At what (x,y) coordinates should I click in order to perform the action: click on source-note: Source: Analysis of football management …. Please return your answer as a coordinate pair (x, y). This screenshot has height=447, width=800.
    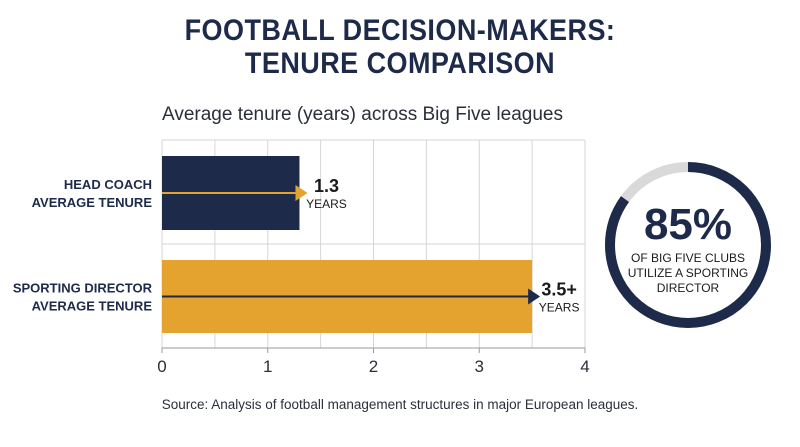
    Looking at the image, I should click on (400, 404).